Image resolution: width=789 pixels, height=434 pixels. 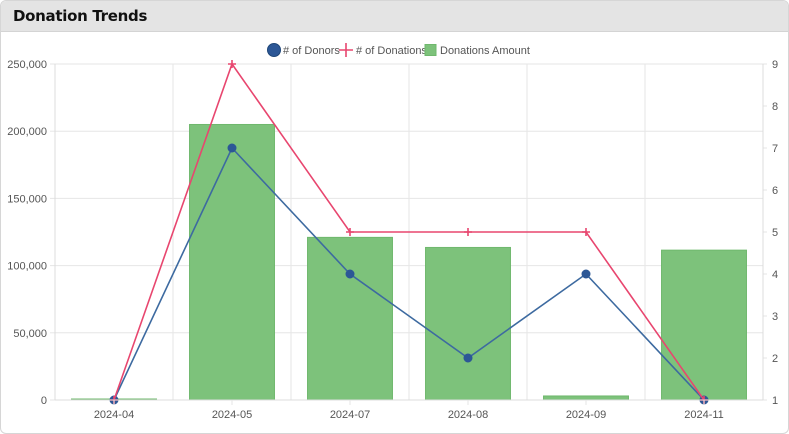 What do you see at coordinates (27, 132) in the screenshot?
I see `y-left-tick-label: 200,000` at bounding box center [27, 132].